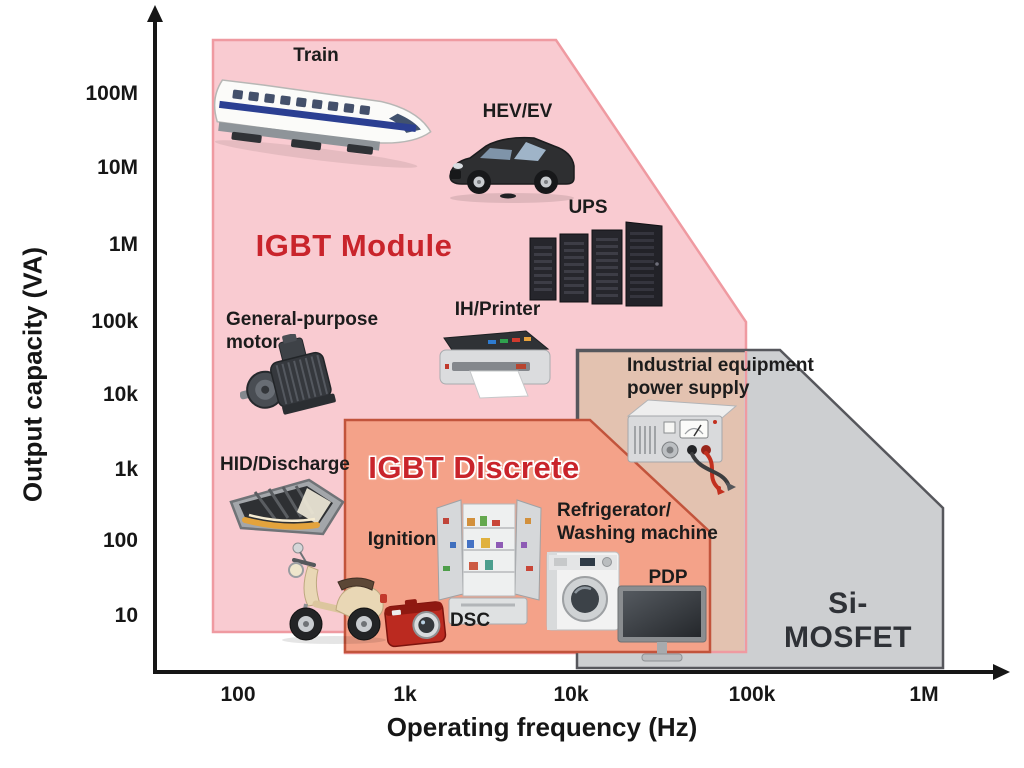 This screenshot has width=1024, height=768. What do you see at coordinates (238, 694) in the screenshot?
I see `x-tick-100: 100` at bounding box center [238, 694].